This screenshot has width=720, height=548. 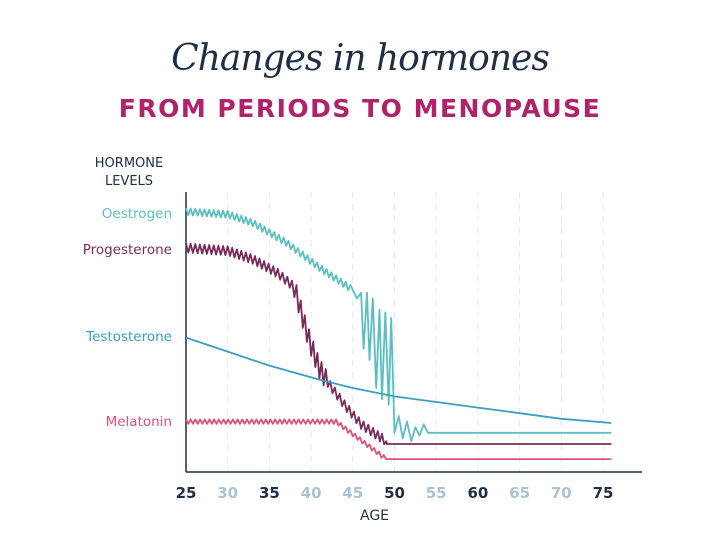 I want to click on chart-title: Changes in hormones, so click(x=360, y=58).